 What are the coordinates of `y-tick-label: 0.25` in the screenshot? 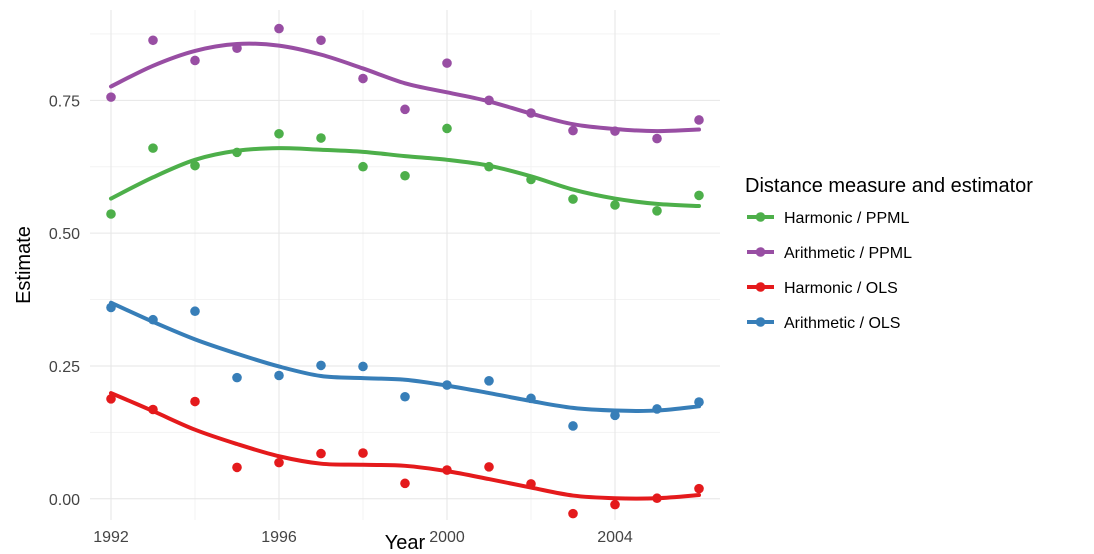 It's located at (64, 367).